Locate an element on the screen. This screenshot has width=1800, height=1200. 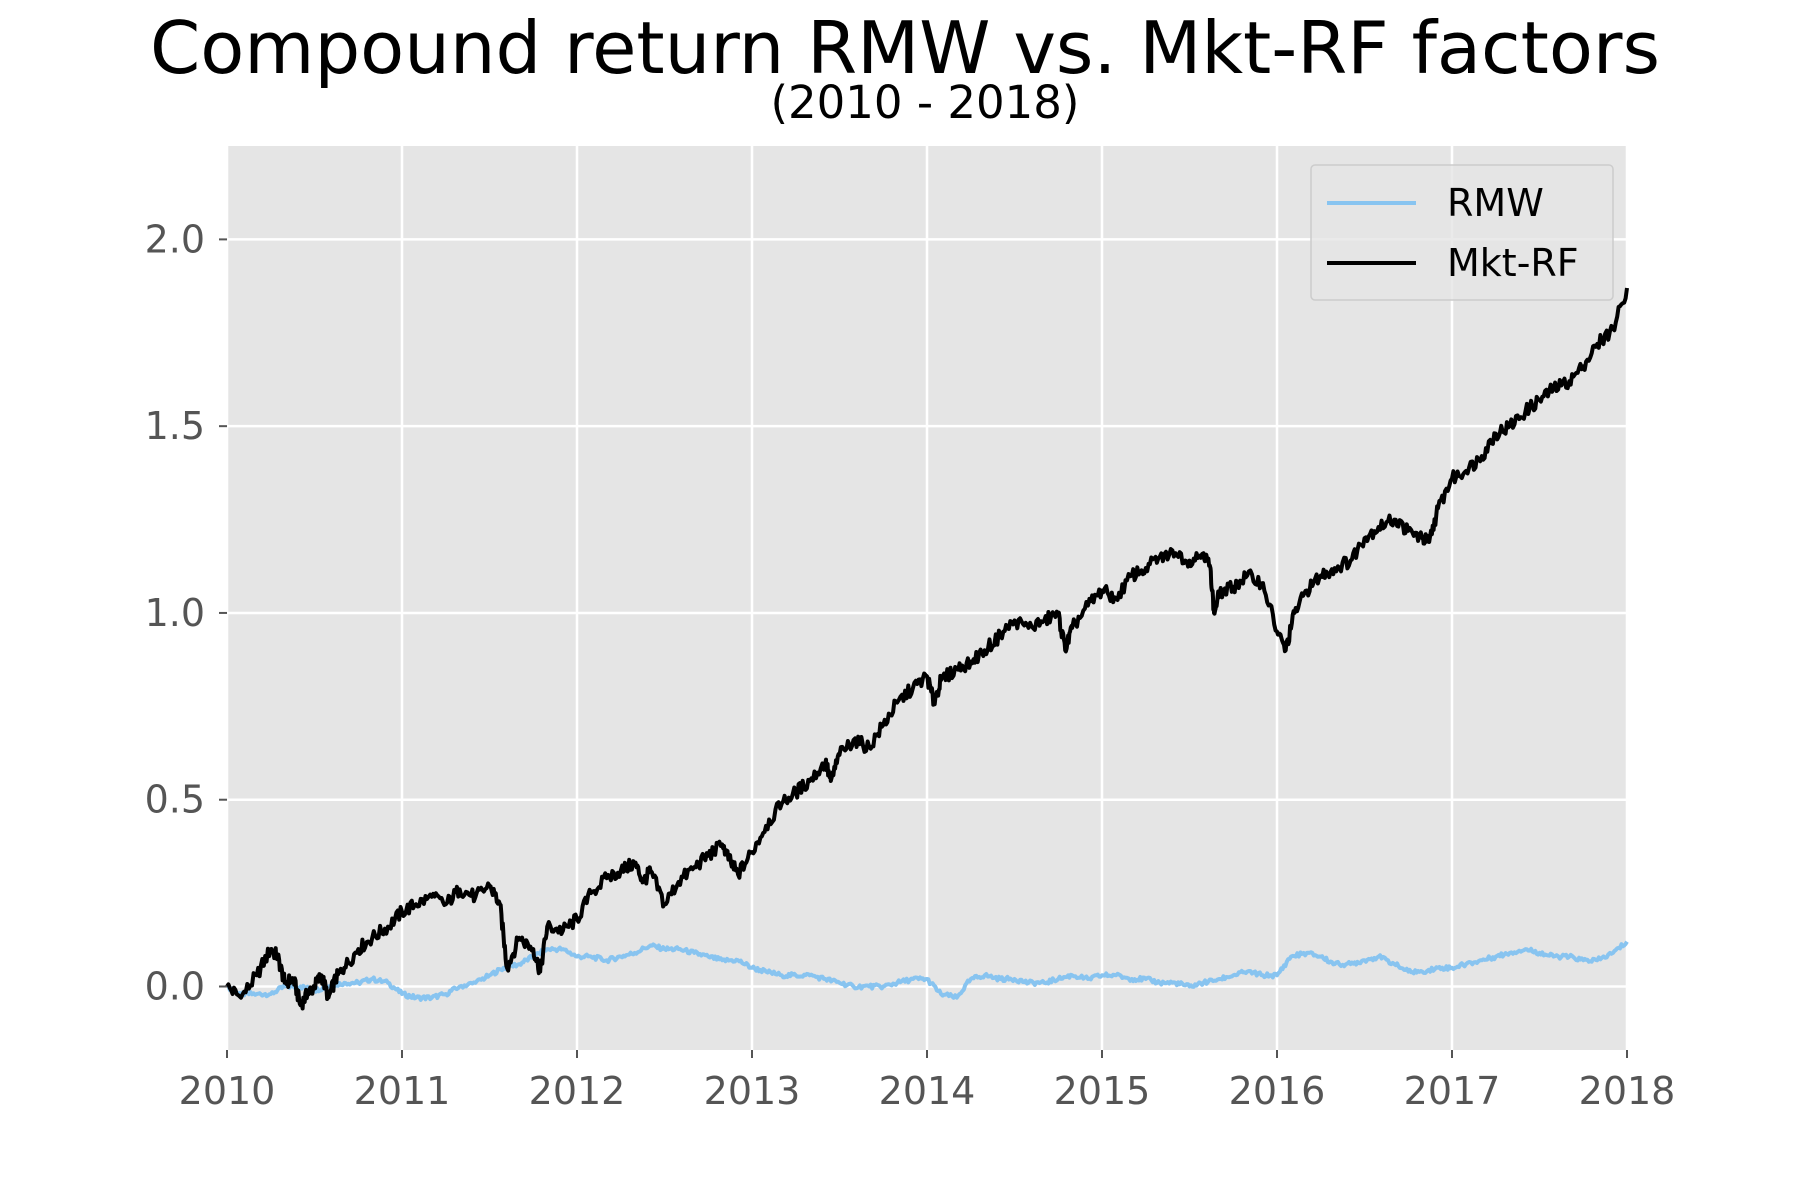
y-tick-label: 1.0 is located at coordinates (175, 613).